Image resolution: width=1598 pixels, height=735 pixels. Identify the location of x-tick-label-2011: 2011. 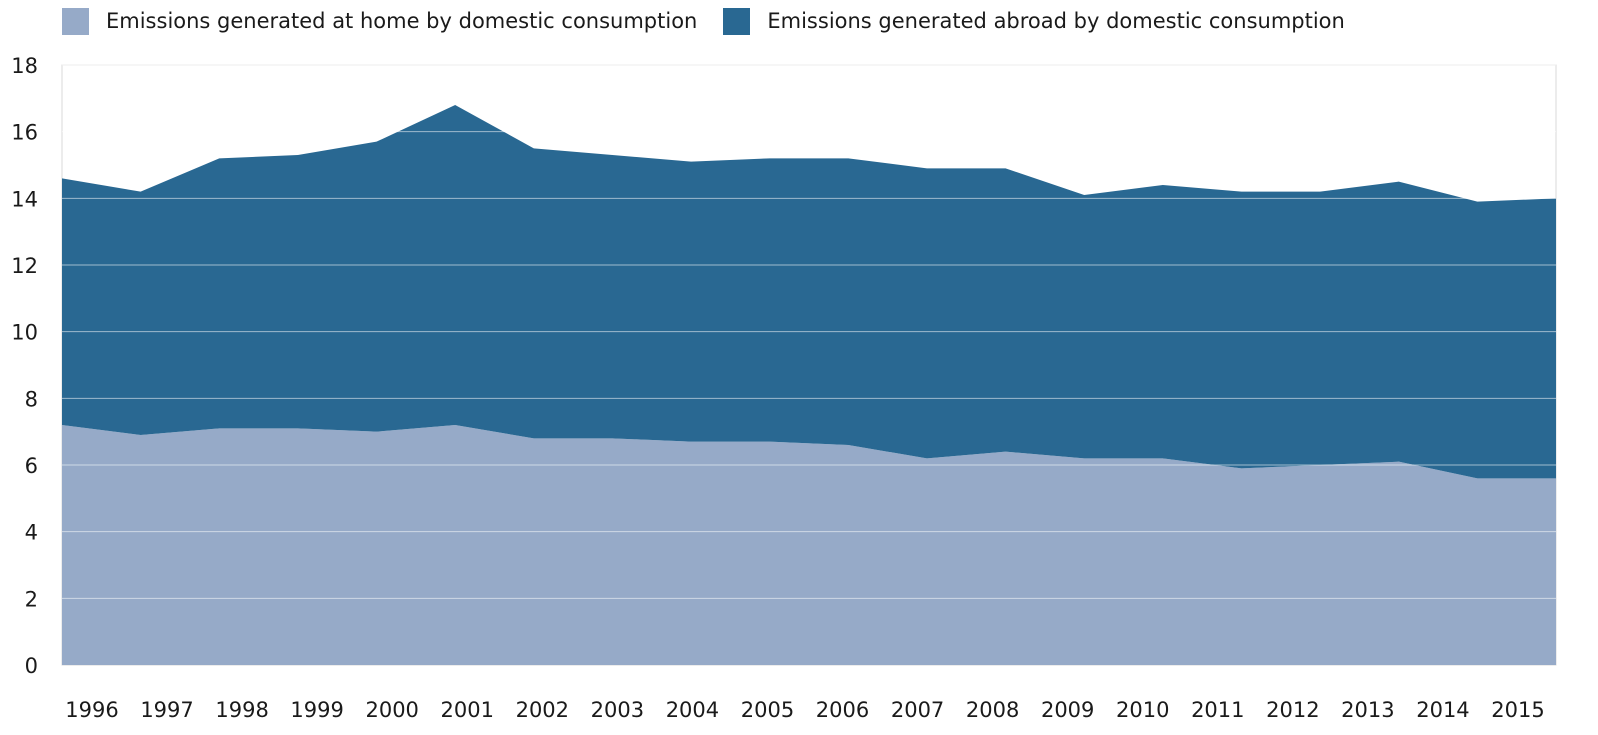
(1217, 710).